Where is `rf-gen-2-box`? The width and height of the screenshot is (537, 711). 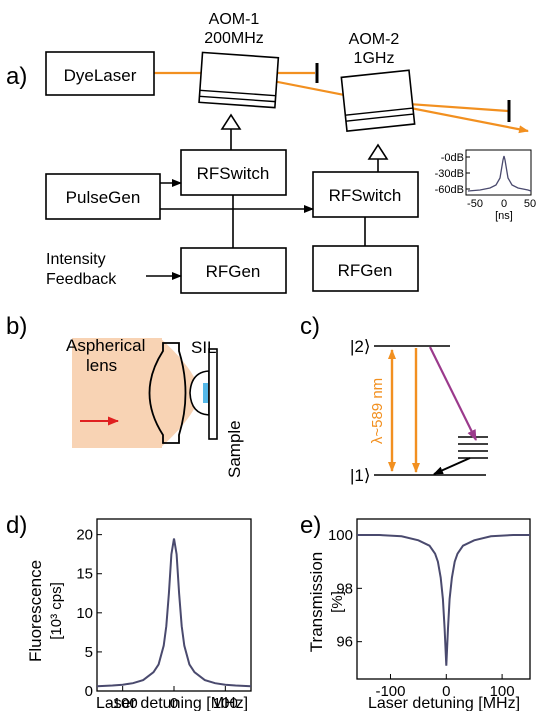
rf-gen-2-box is located at coordinates (365, 268).